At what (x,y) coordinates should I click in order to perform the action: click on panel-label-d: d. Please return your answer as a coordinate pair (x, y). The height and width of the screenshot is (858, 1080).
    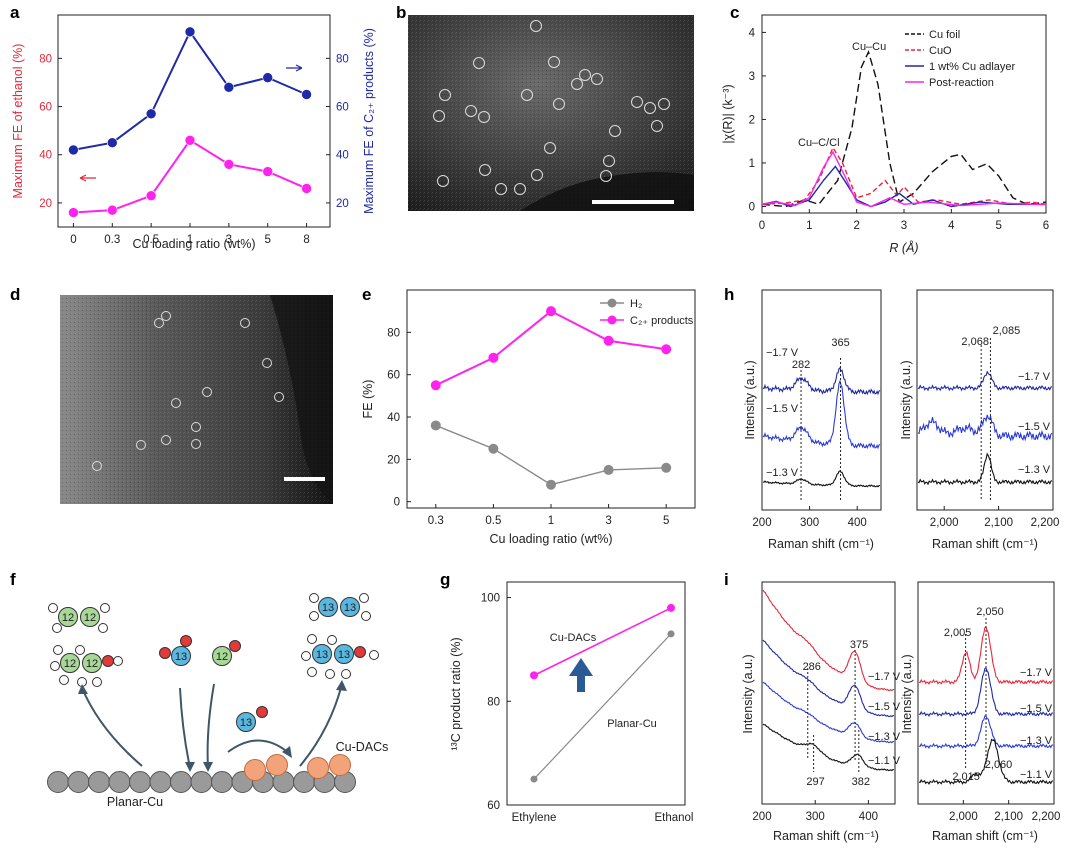
    Looking at the image, I should click on (15, 294).